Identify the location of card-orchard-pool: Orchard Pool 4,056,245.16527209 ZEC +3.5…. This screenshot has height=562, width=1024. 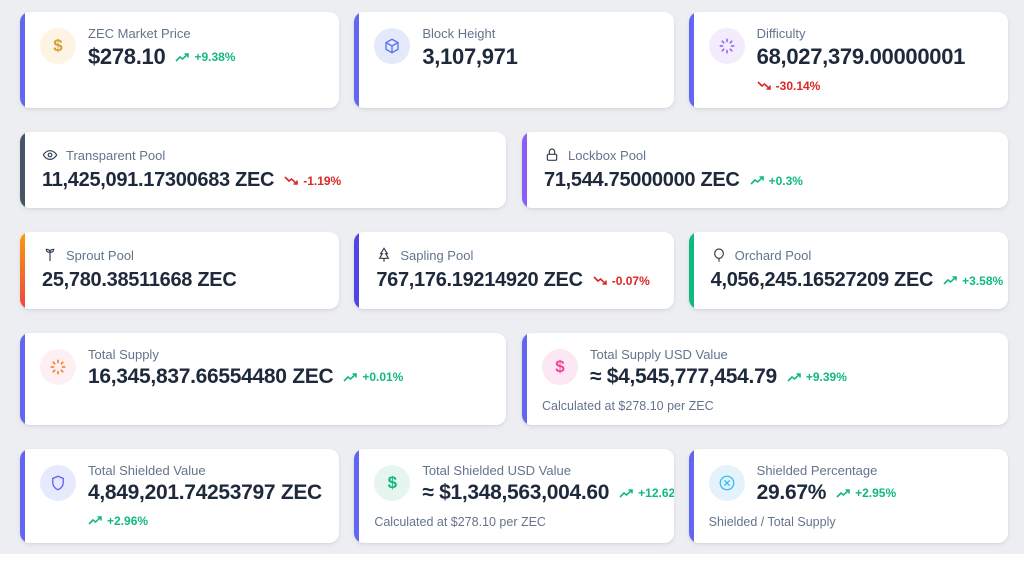
(848, 270).